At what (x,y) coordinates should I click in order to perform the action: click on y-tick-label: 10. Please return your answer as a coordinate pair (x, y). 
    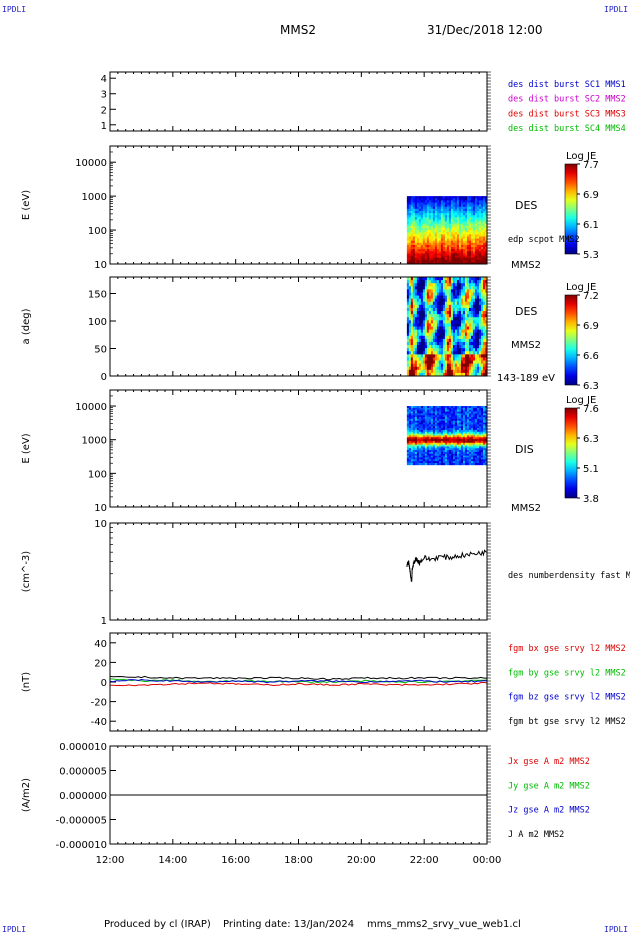
    Looking at the image, I should click on (100, 508).